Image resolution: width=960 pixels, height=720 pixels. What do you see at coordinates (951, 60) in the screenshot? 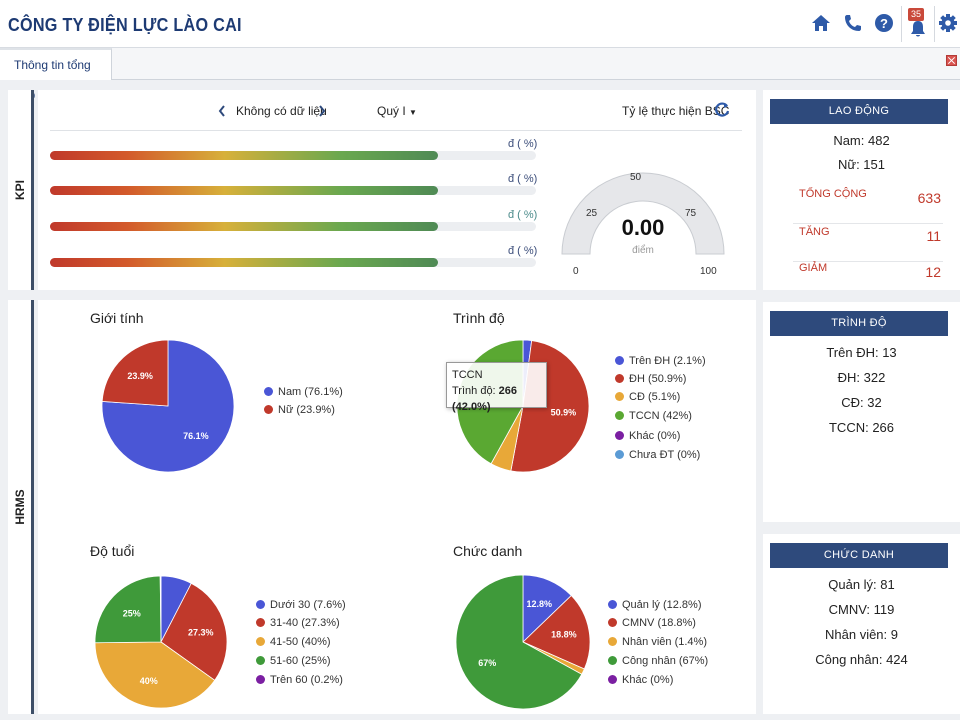
I see `close-tab-icon` at bounding box center [951, 60].